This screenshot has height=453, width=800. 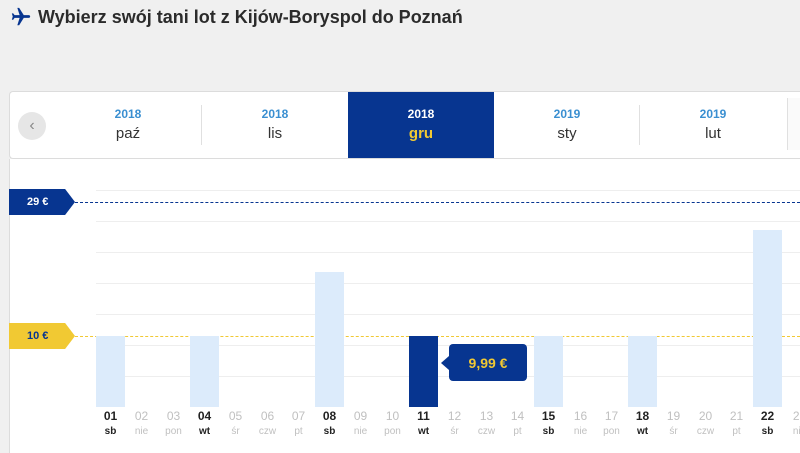 I want to click on month-tab-lis: 2018 lis, so click(x=275, y=125).